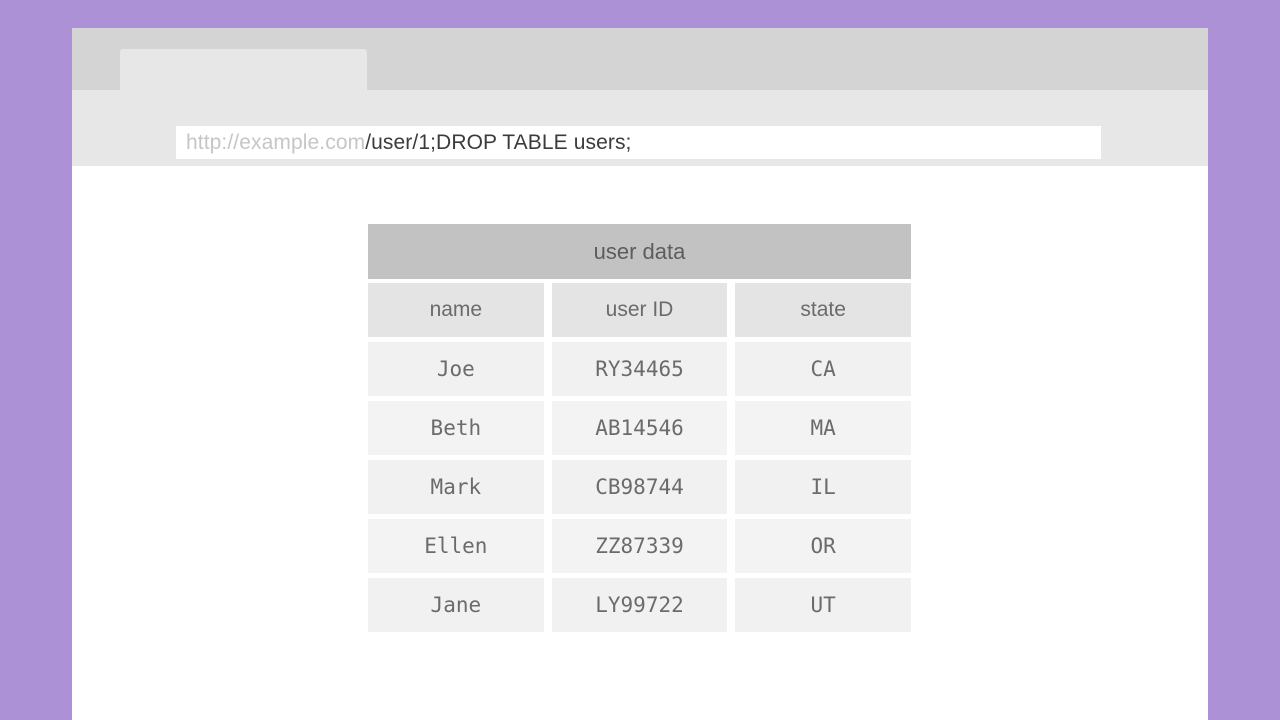 The height and width of the screenshot is (720, 1280). I want to click on cell-state: IL, so click(823, 487).